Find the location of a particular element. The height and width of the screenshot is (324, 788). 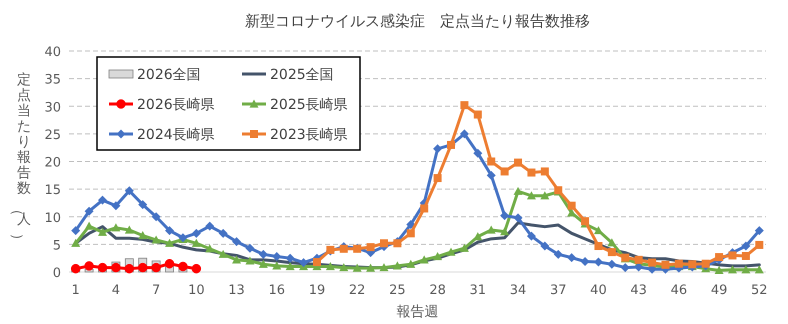

legend-label: 2026長崎県 is located at coordinates (176, 105).